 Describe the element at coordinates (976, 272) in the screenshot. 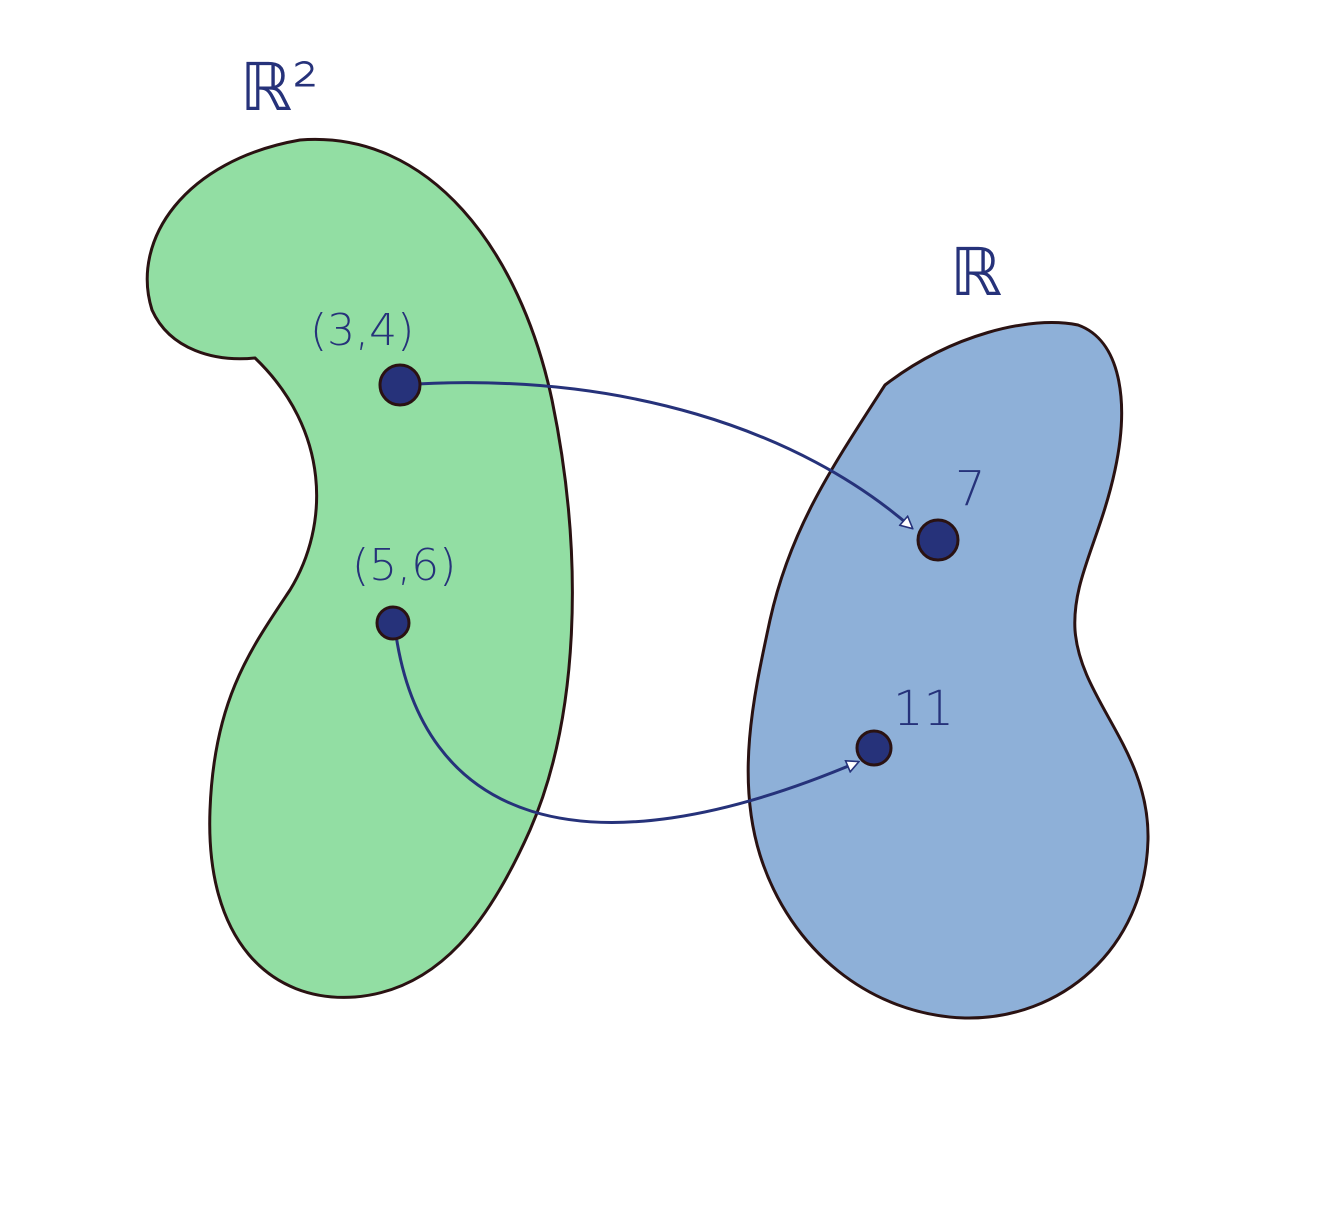

I see `codomain-label: ℝ` at that location.